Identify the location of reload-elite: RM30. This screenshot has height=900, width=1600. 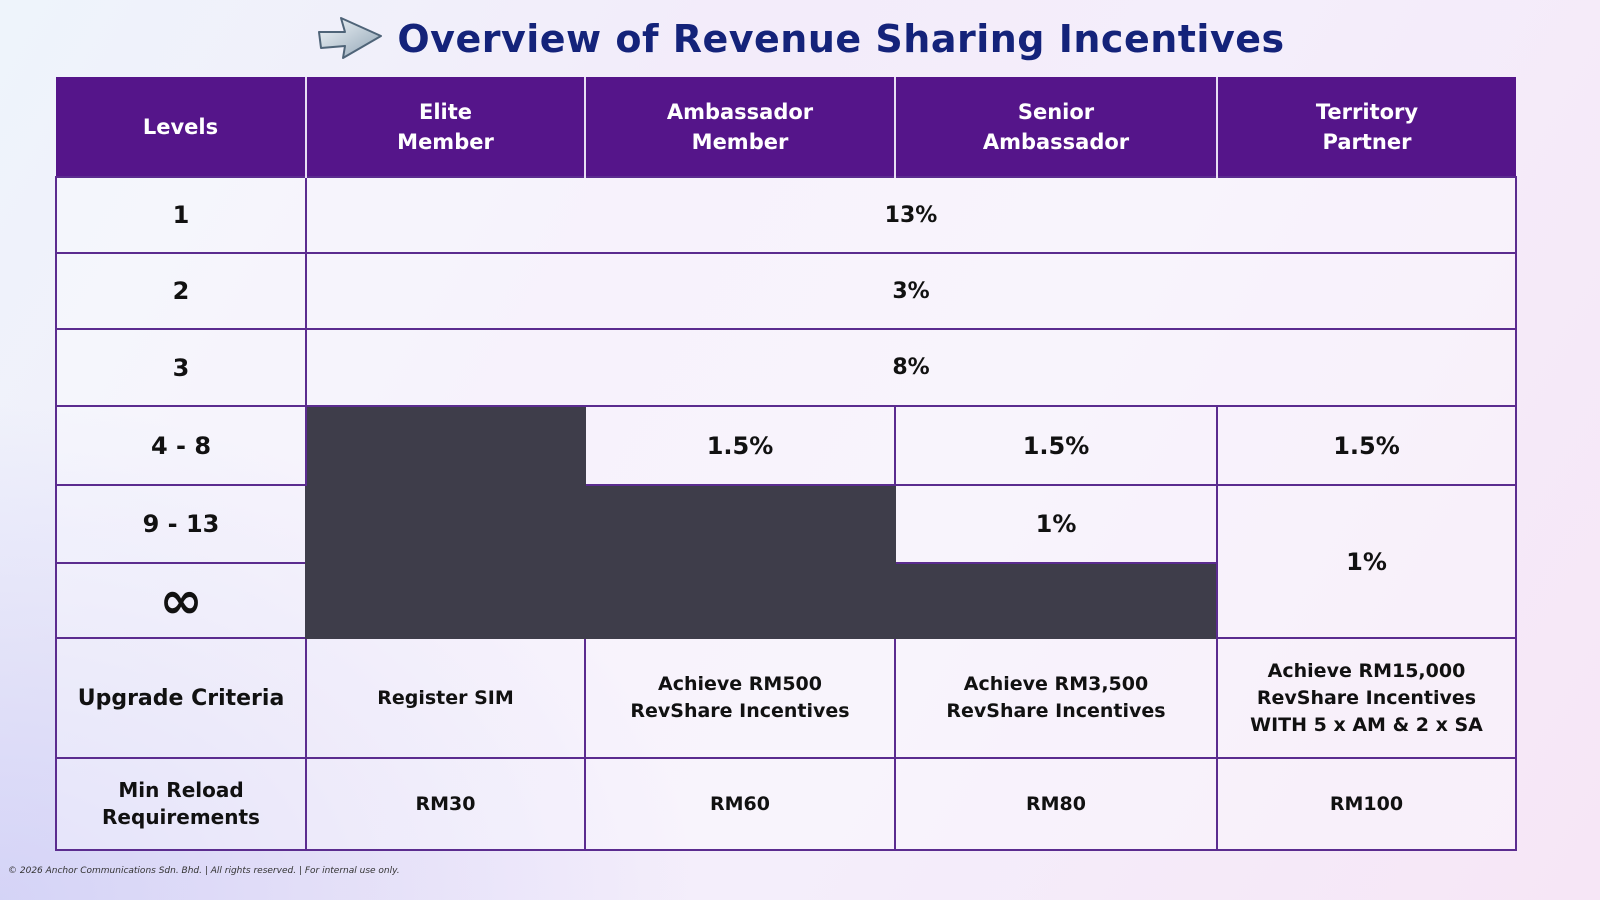
(445, 804).